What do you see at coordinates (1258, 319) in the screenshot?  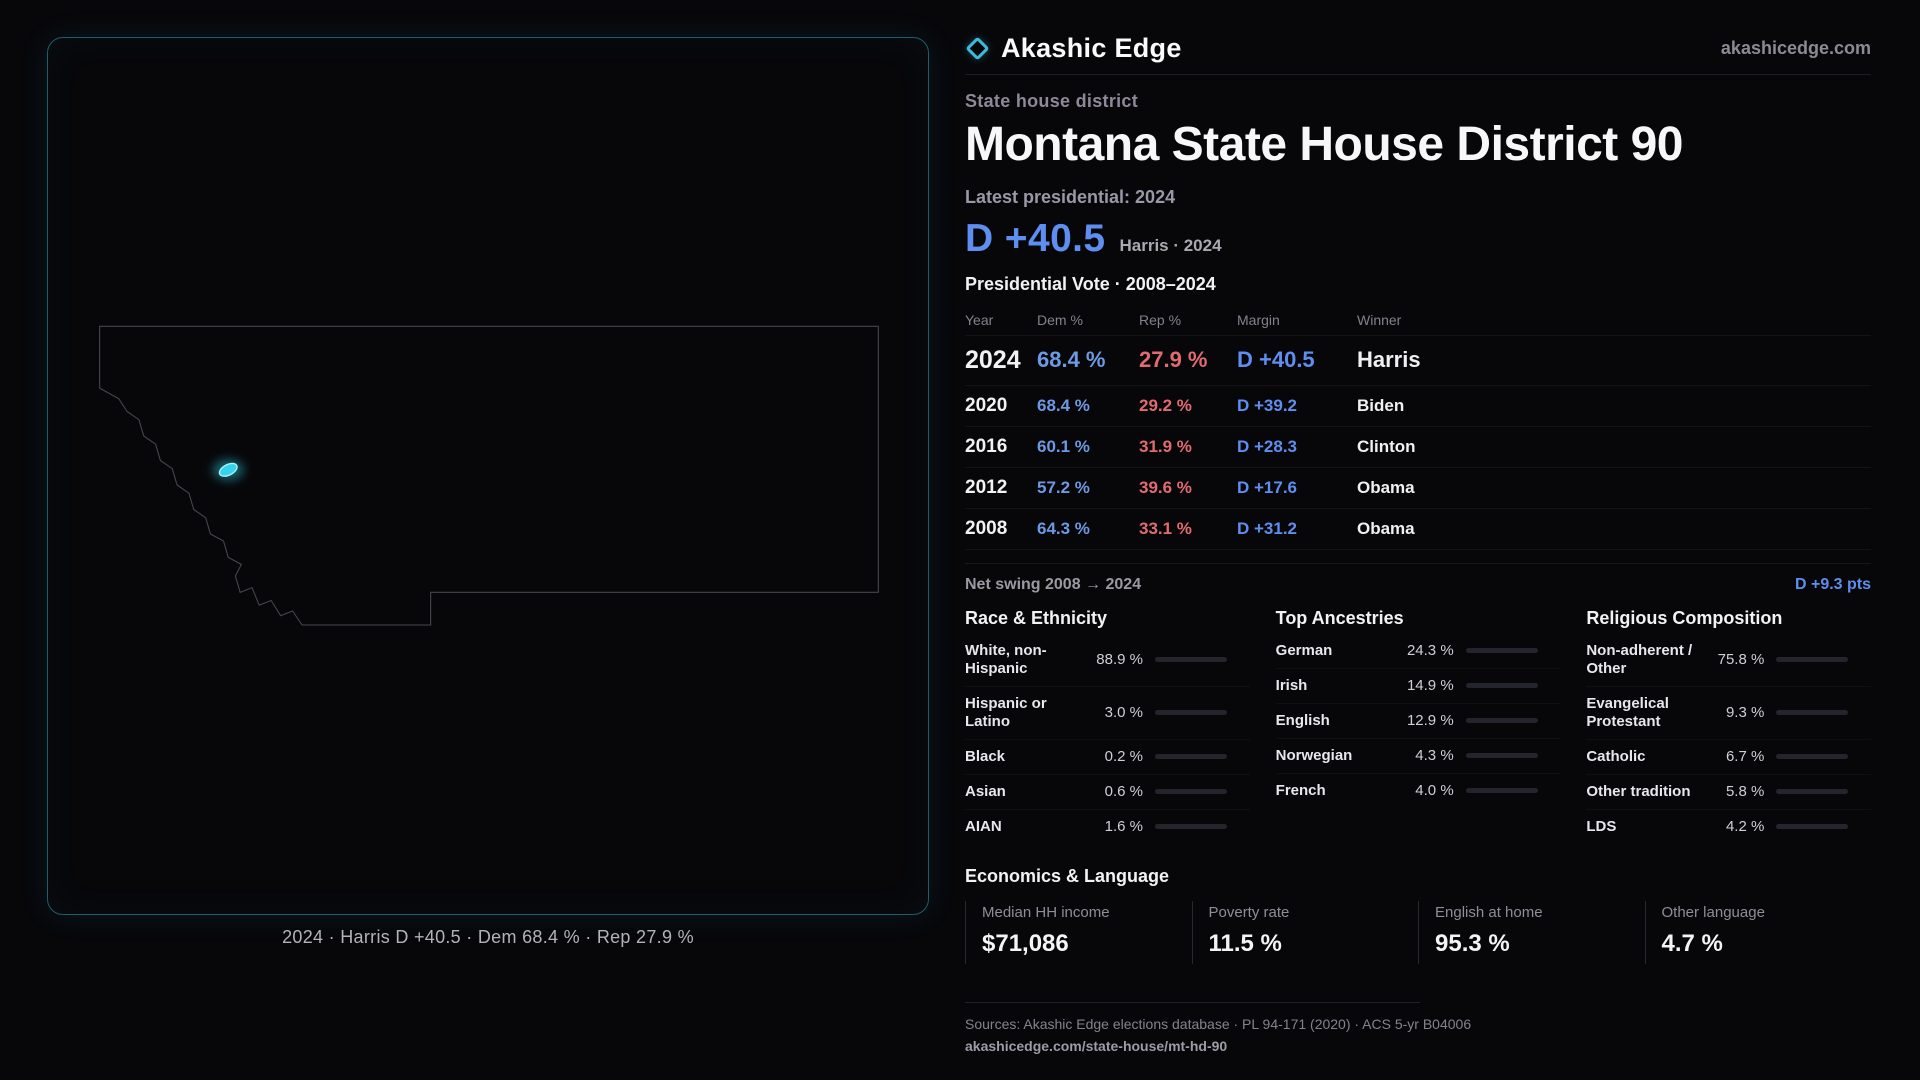 I see `col-margin: Margin` at bounding box center [1258, 319].